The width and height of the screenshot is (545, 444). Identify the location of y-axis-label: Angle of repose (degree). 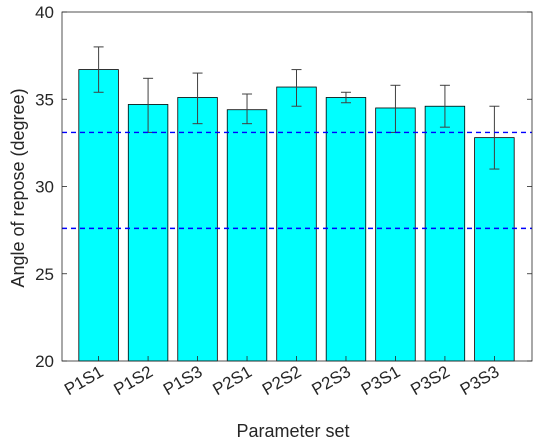
(18, 187).